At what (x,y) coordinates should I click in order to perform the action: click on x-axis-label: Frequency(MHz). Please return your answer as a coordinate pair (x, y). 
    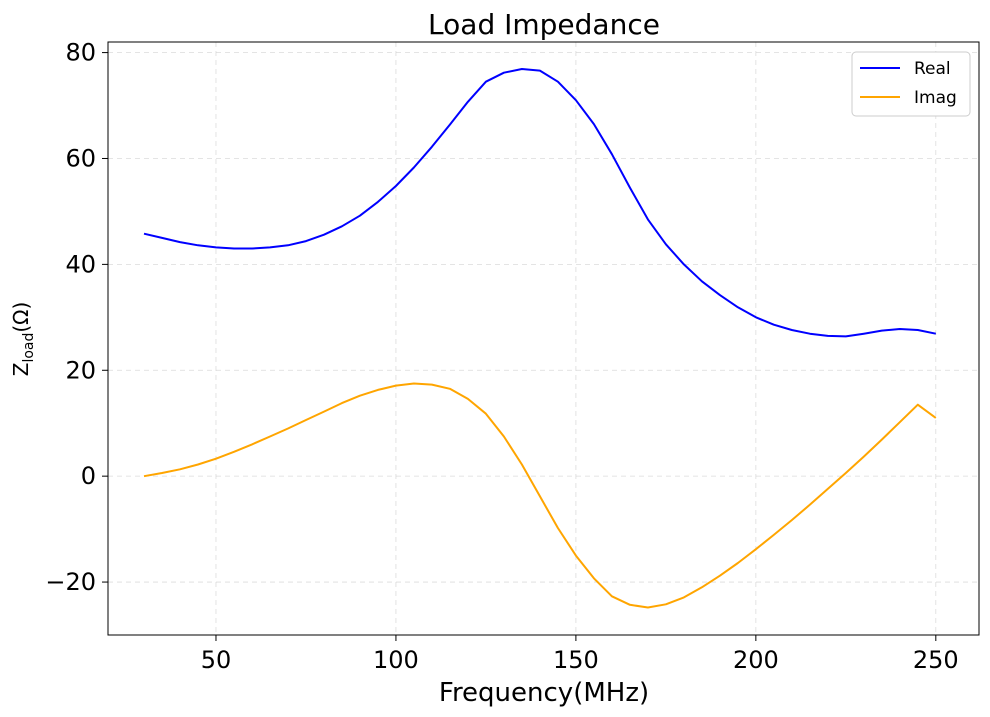
    Looking at the image, I should click on (544, 693).